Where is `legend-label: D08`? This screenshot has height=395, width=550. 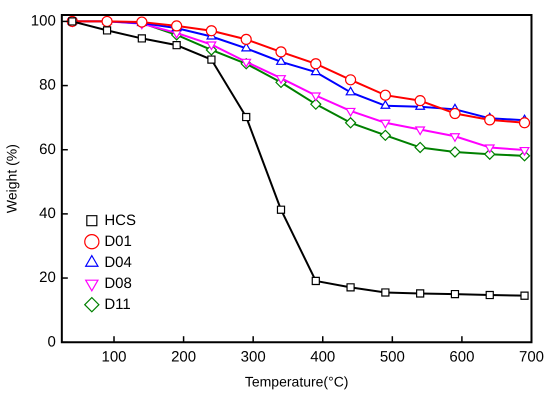 legend-label: D08 is located at coordinates (118, 283).